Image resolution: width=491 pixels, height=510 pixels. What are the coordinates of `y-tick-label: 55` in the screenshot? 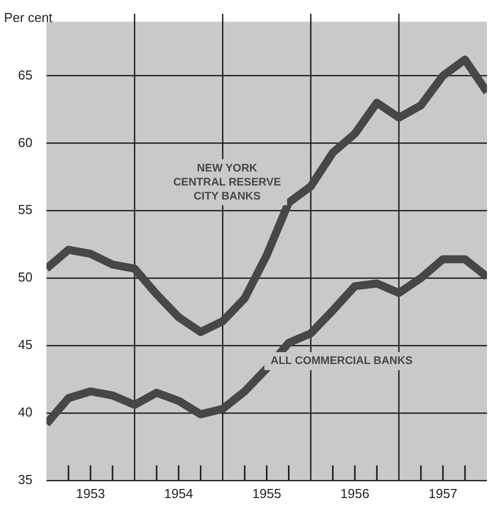 It's located at (25, 210).